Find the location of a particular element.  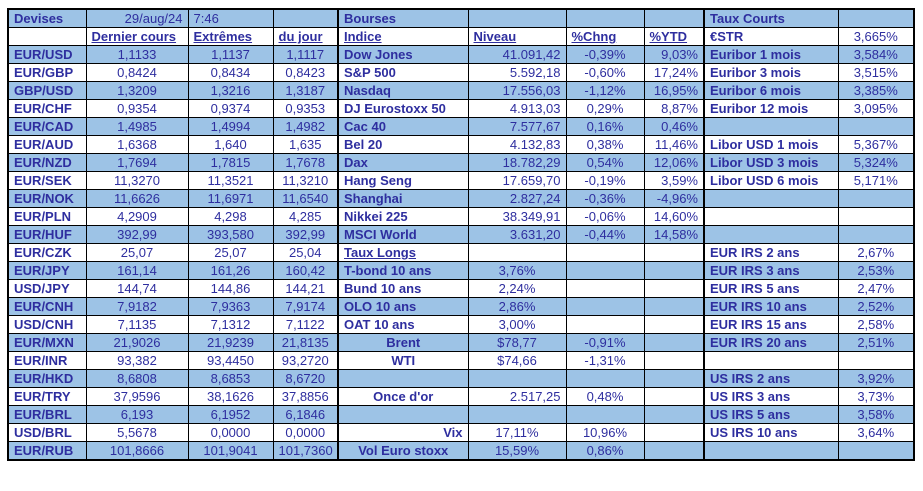

fx-extremes-cell: 1,4994 is located at coordinates (230, 126).